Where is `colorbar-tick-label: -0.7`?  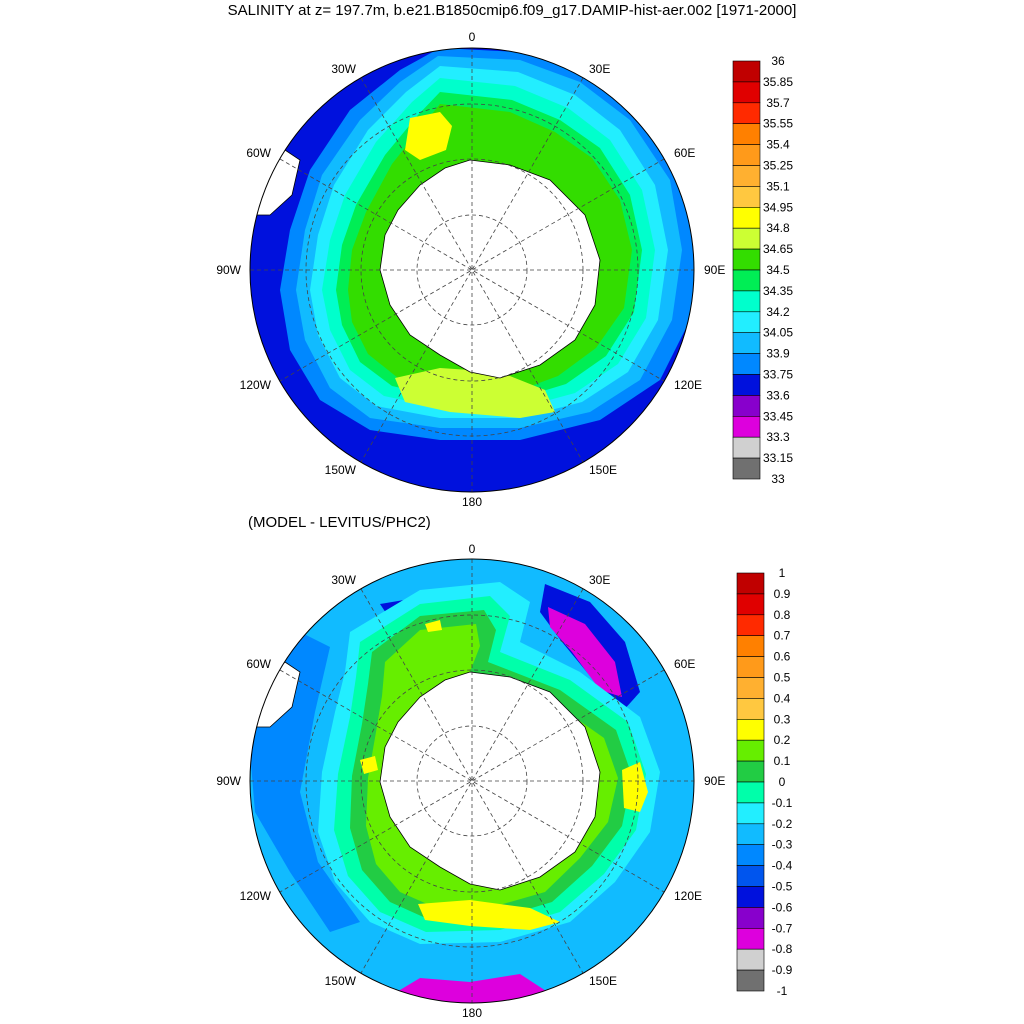 colorbar-tick-label: -0.7 is located at coordinates (782, 928).